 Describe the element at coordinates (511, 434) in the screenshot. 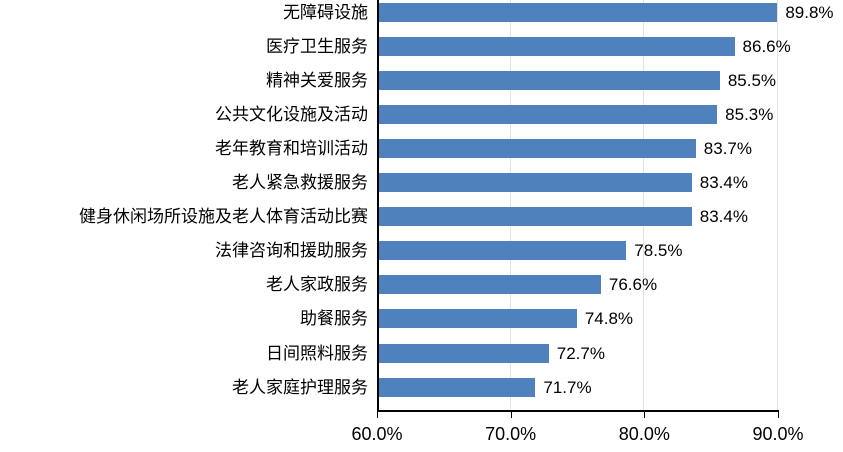

I see `x-axis-tick-label: 70.0%` at that location.